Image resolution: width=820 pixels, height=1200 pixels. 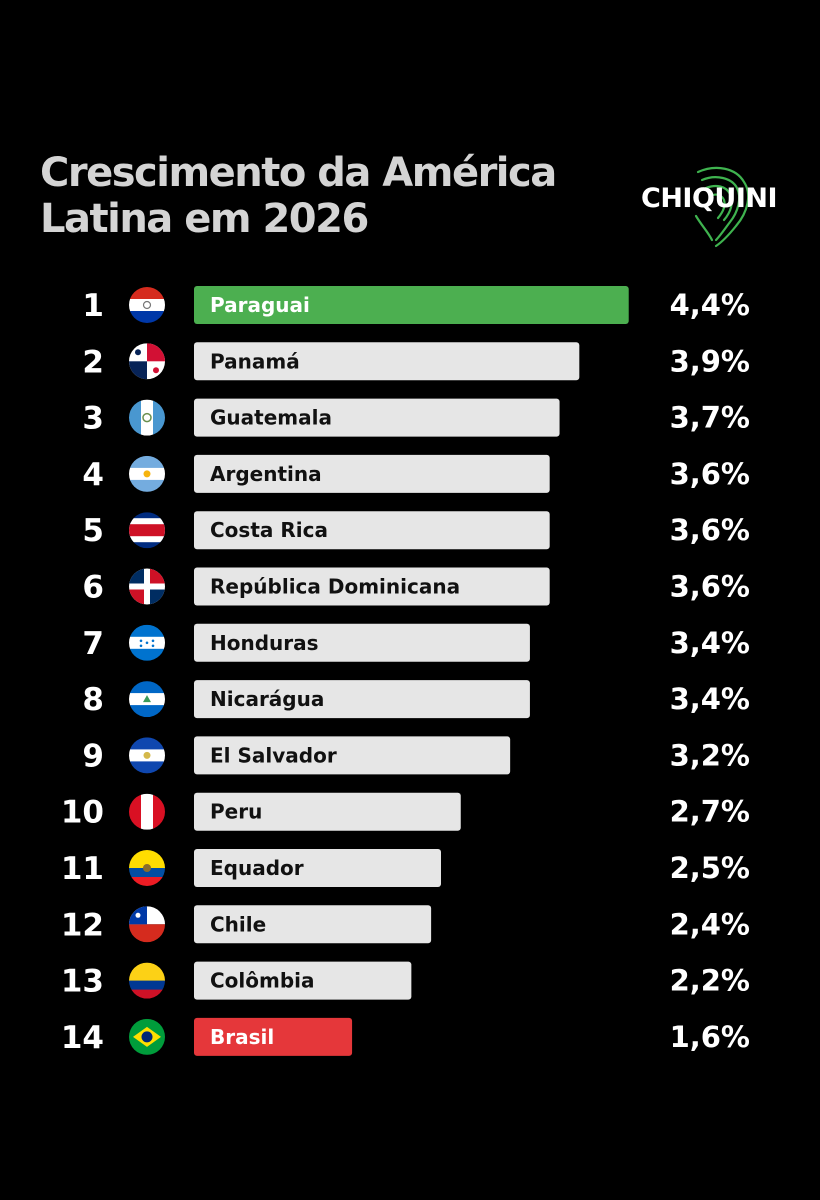 I want to click on rank-label: 1, so click(x=93, y=306).